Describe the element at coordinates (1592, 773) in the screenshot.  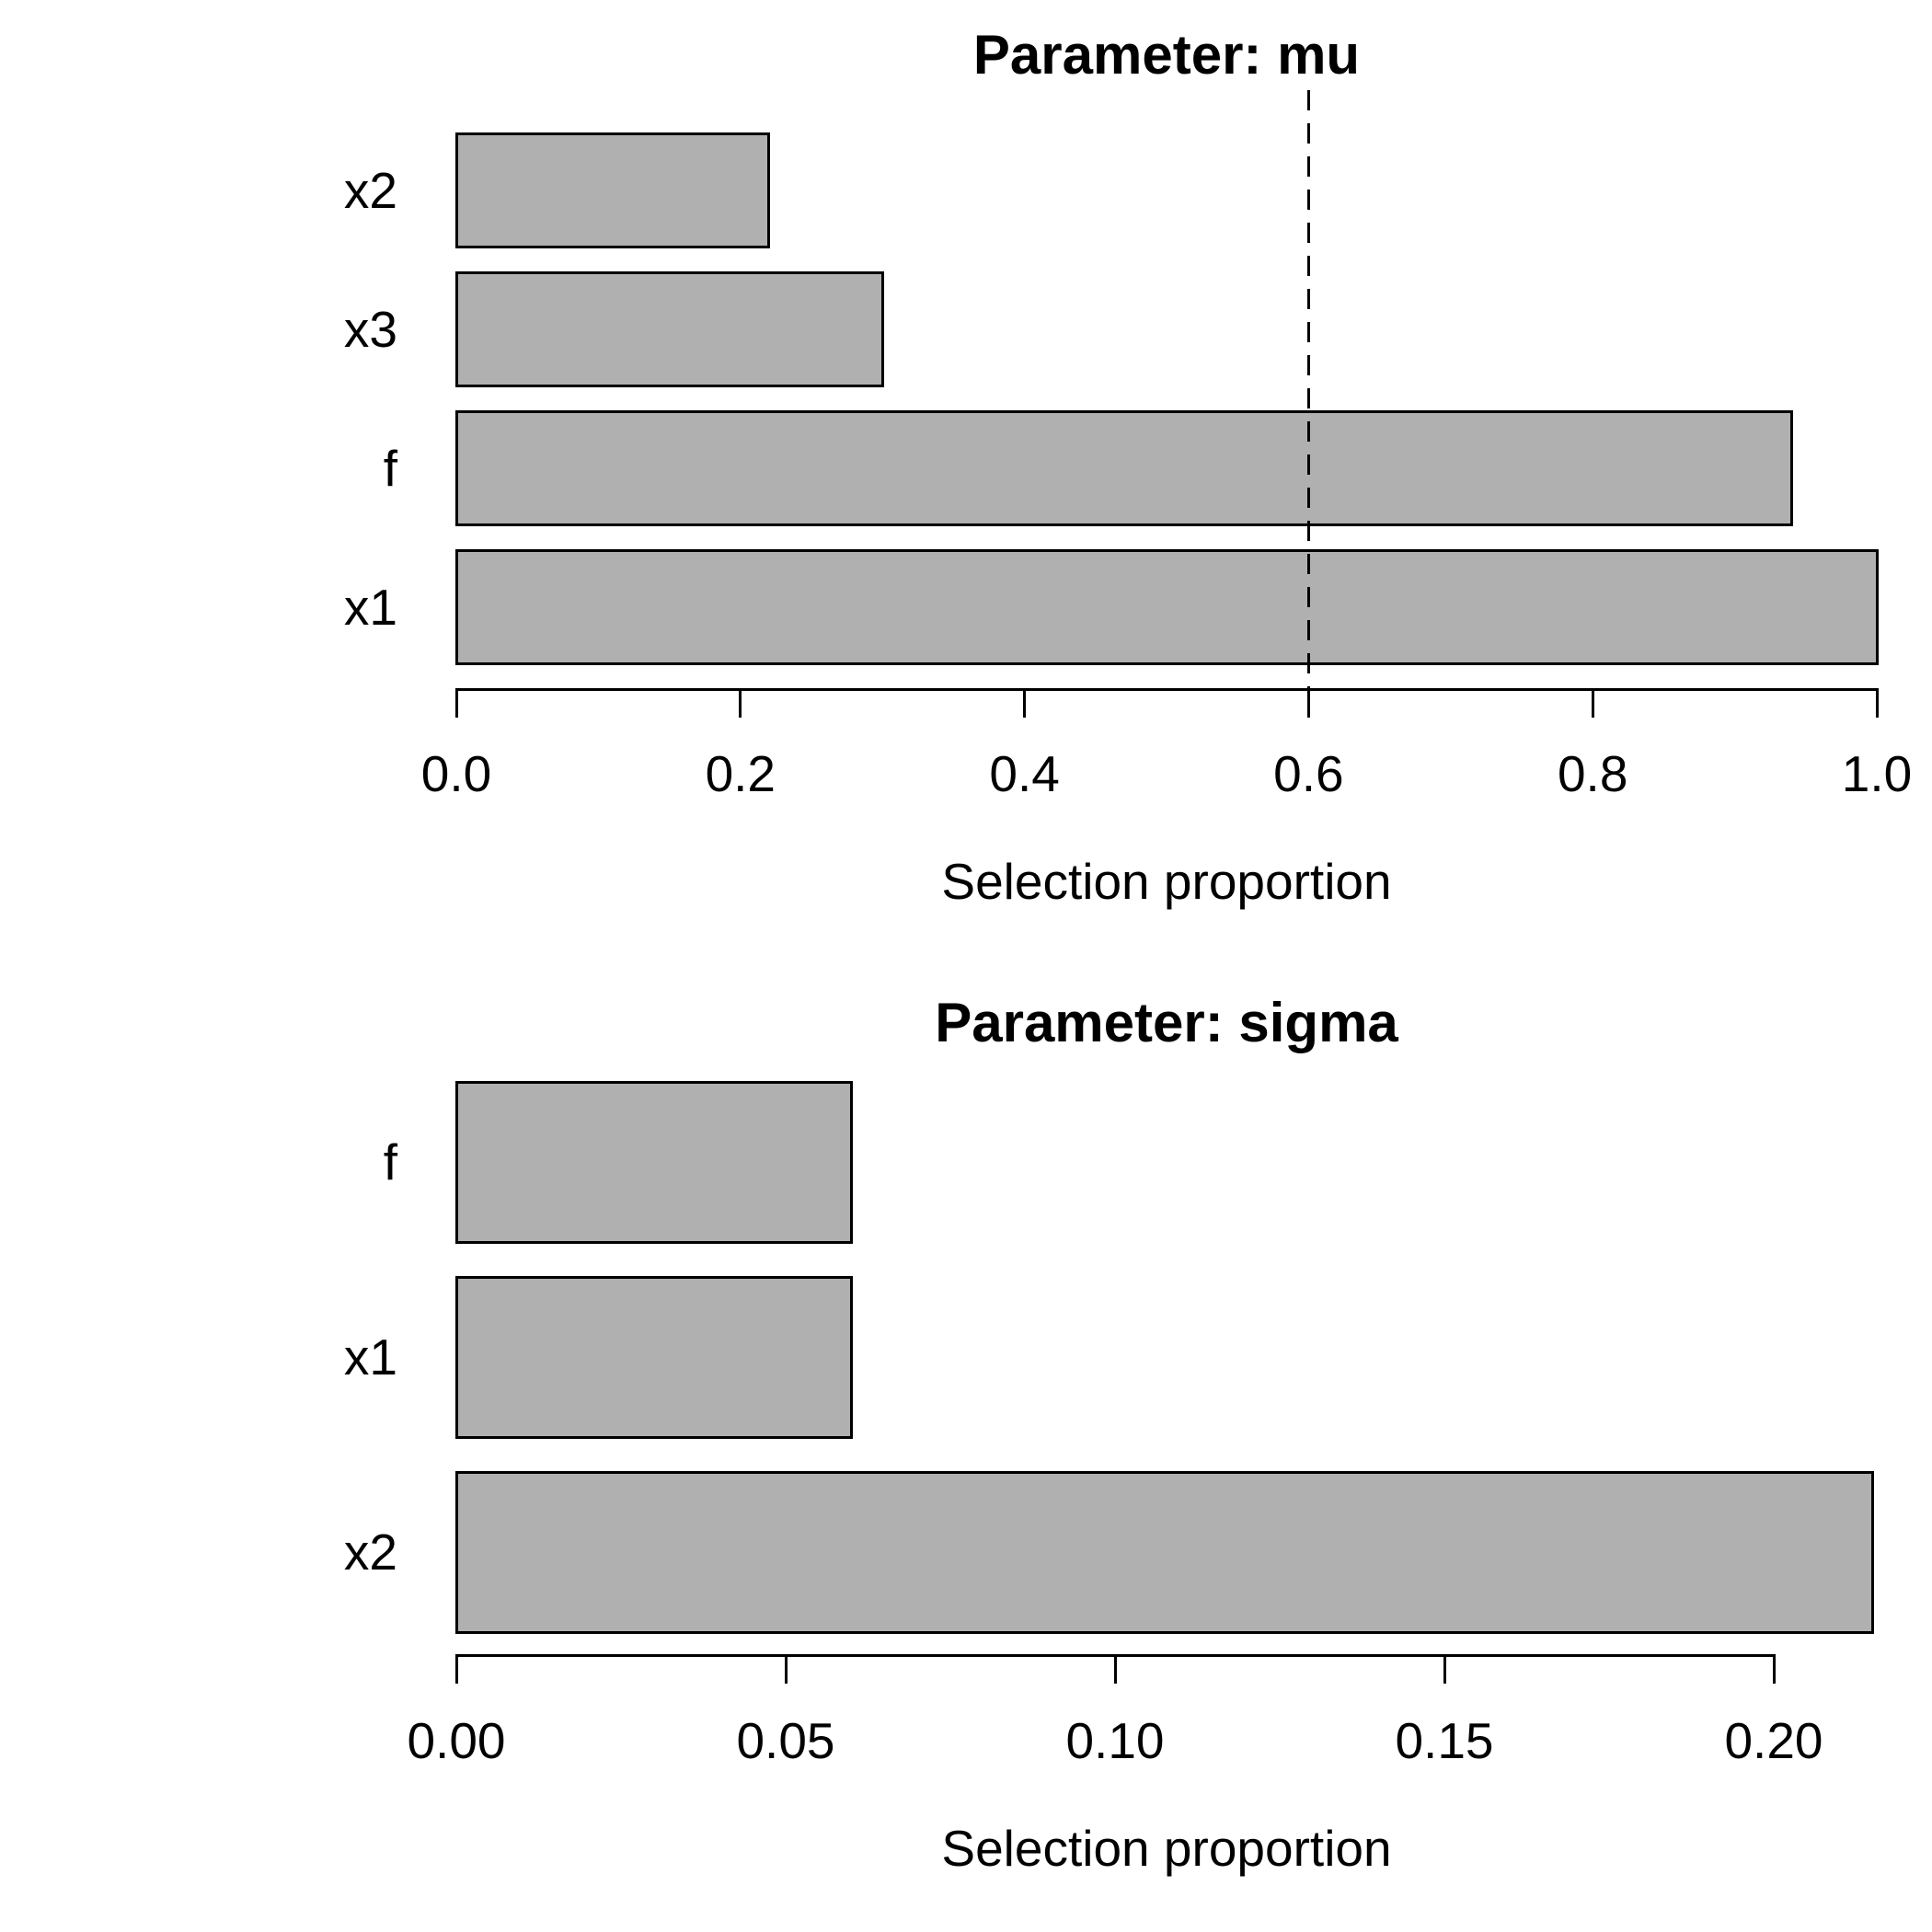
I see `x-axis-tick-label: 0.8` at that location.